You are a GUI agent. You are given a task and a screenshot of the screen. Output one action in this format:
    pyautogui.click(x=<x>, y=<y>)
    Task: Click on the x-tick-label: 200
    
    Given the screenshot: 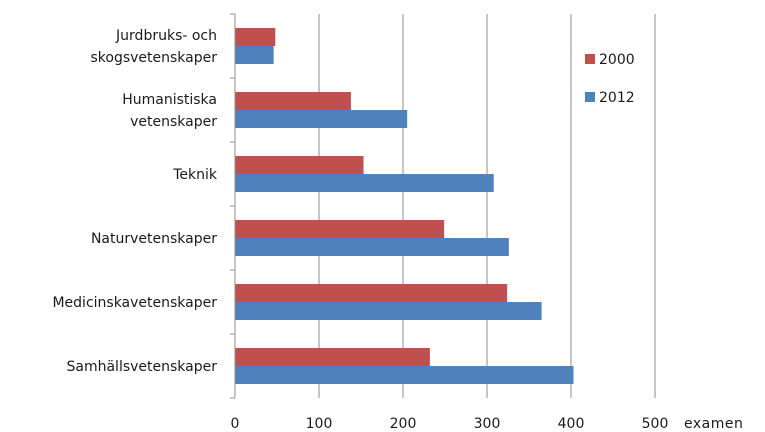 What is the action you would take?
    pyautogui.click(x=403, y=424)
    